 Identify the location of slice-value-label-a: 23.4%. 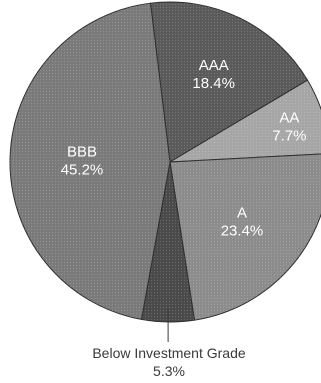
(242, 231).